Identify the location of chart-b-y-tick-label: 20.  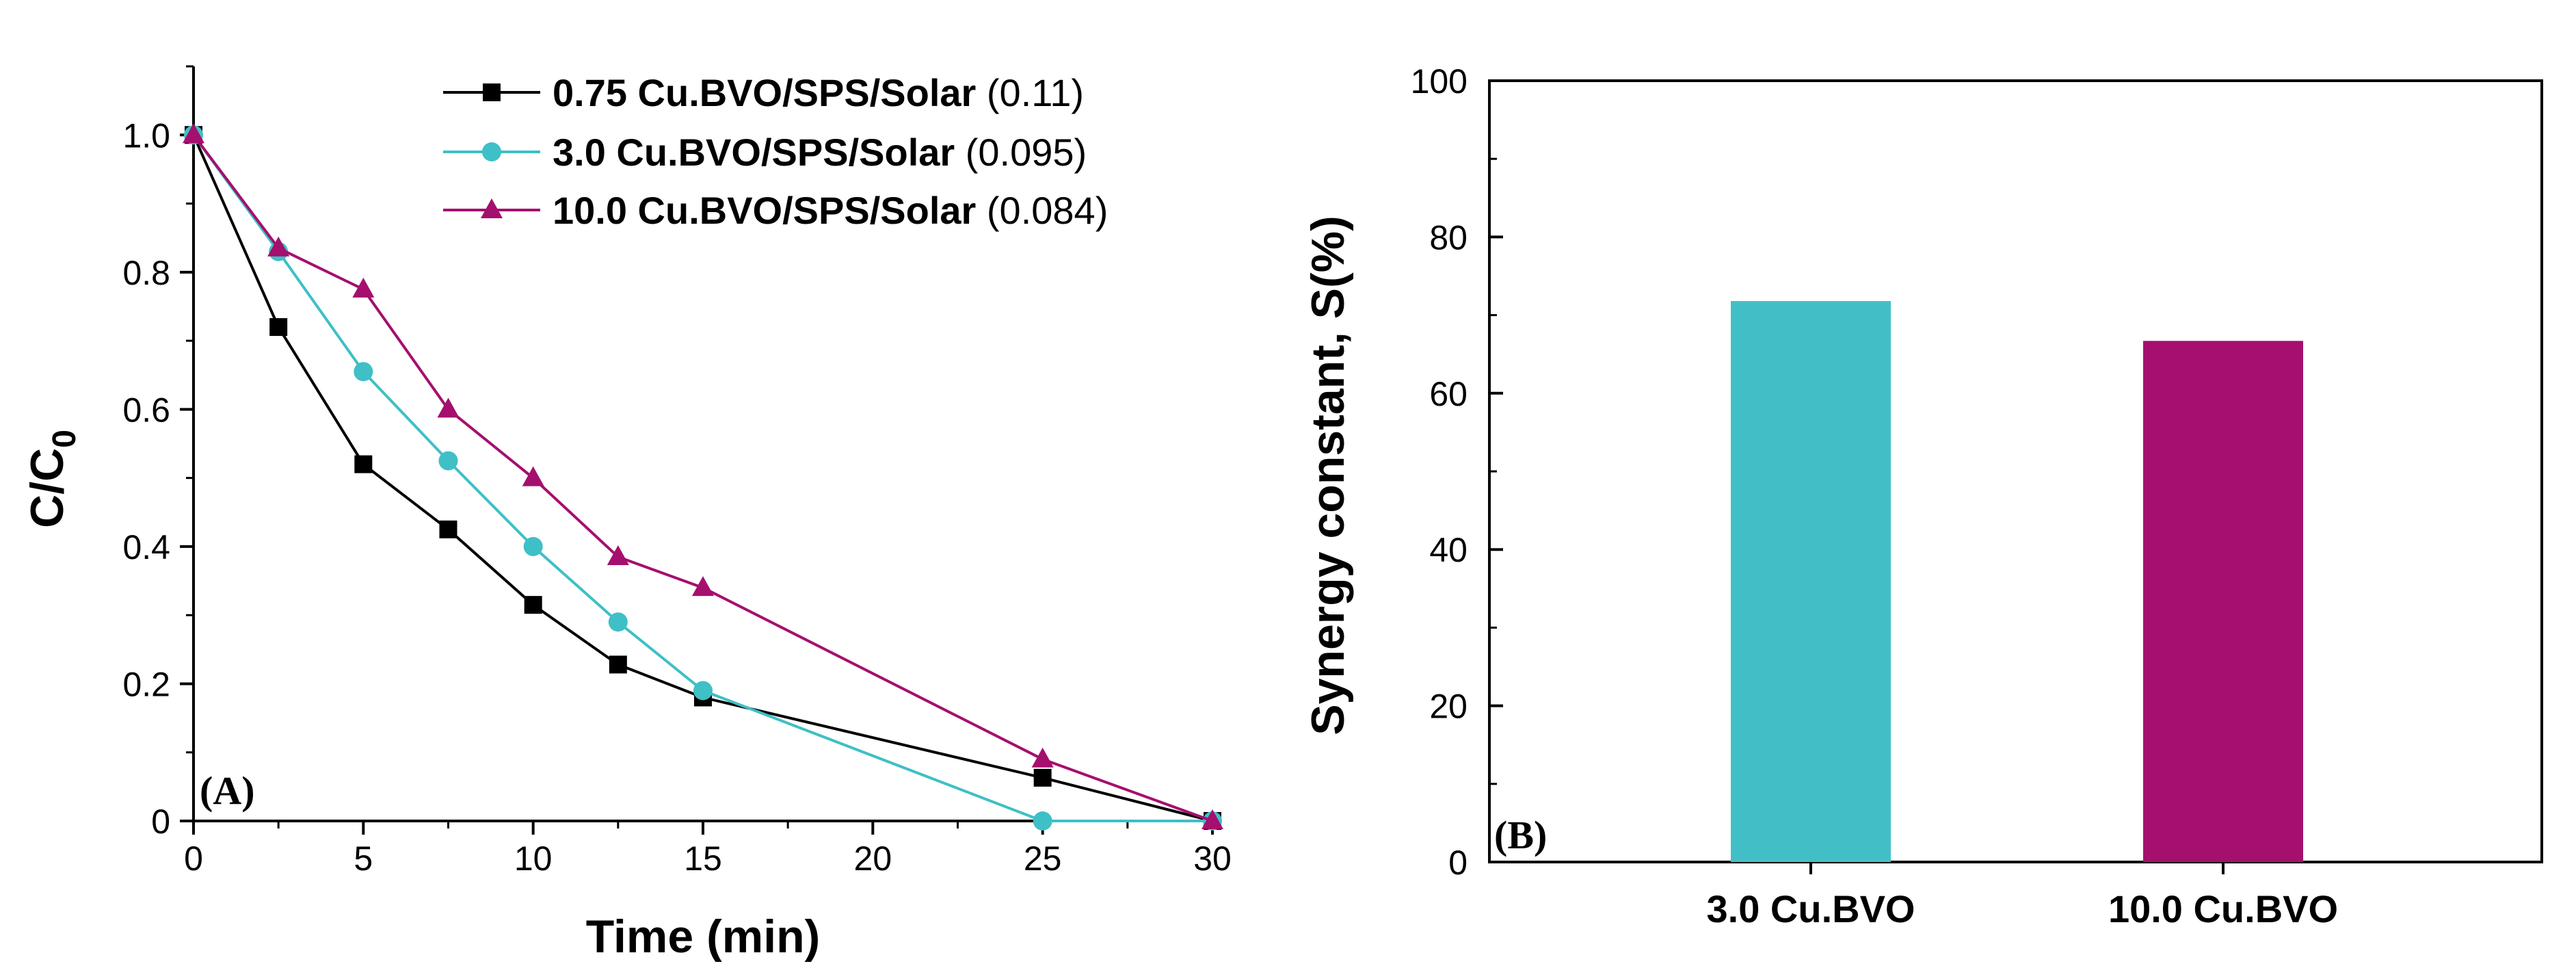
(1448, 707).